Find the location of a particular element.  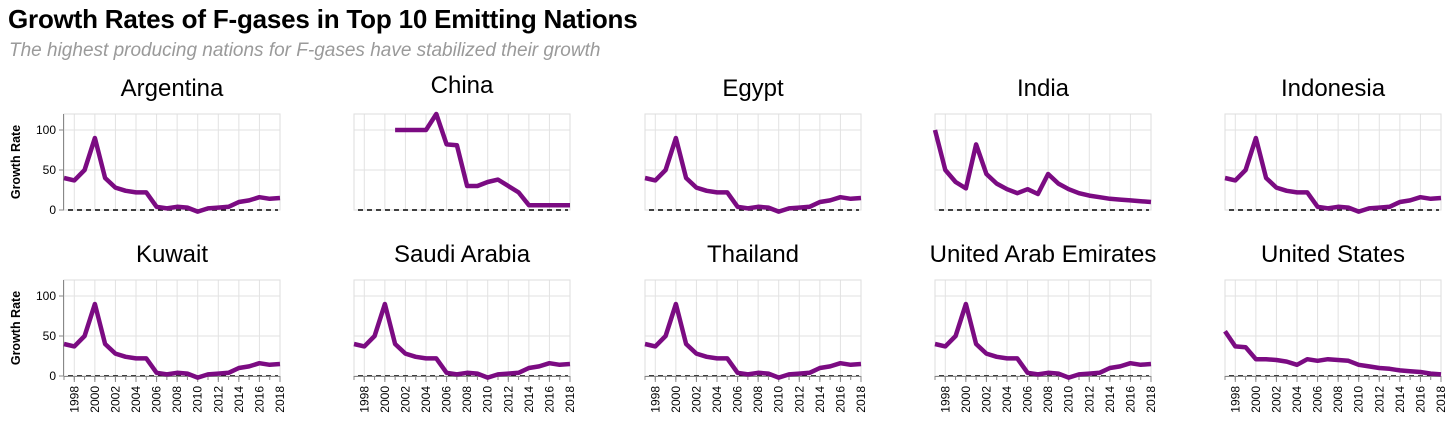

series-line-kuwait is located at coordinates (172, 340).